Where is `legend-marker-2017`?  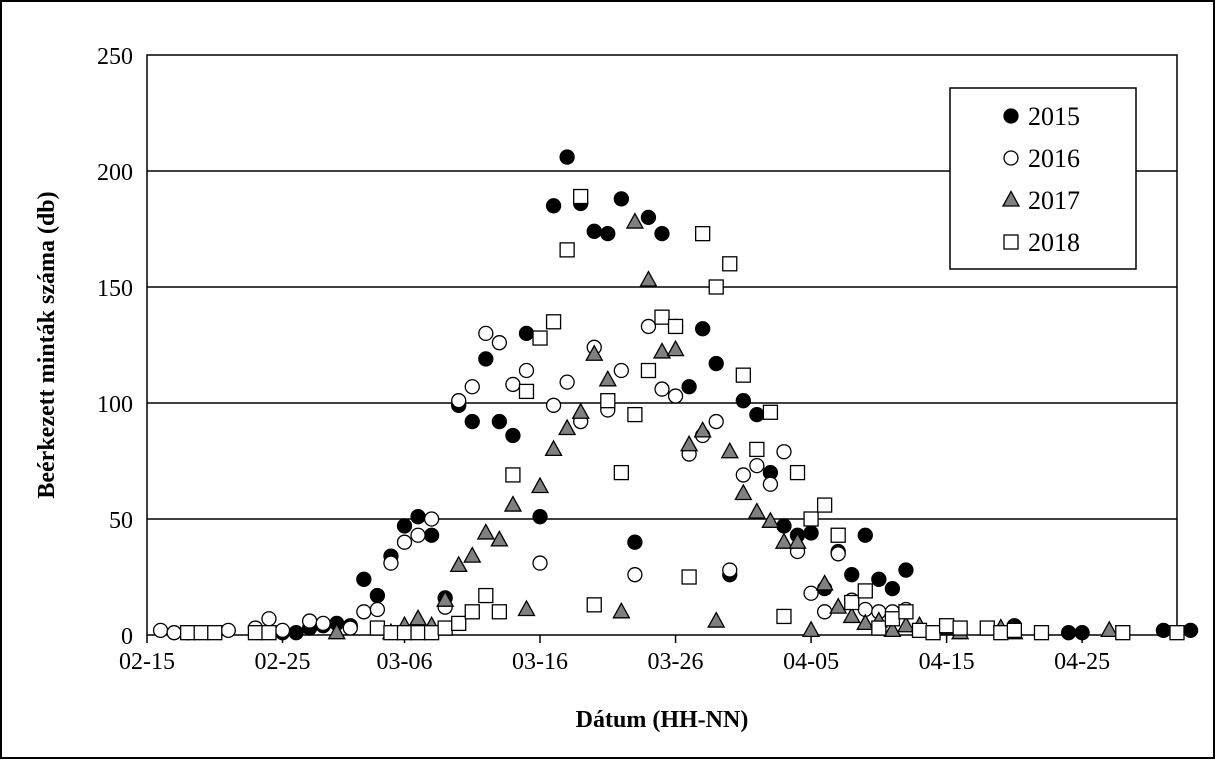
legend-marker-2017 is located at coordinates (1011, 198).